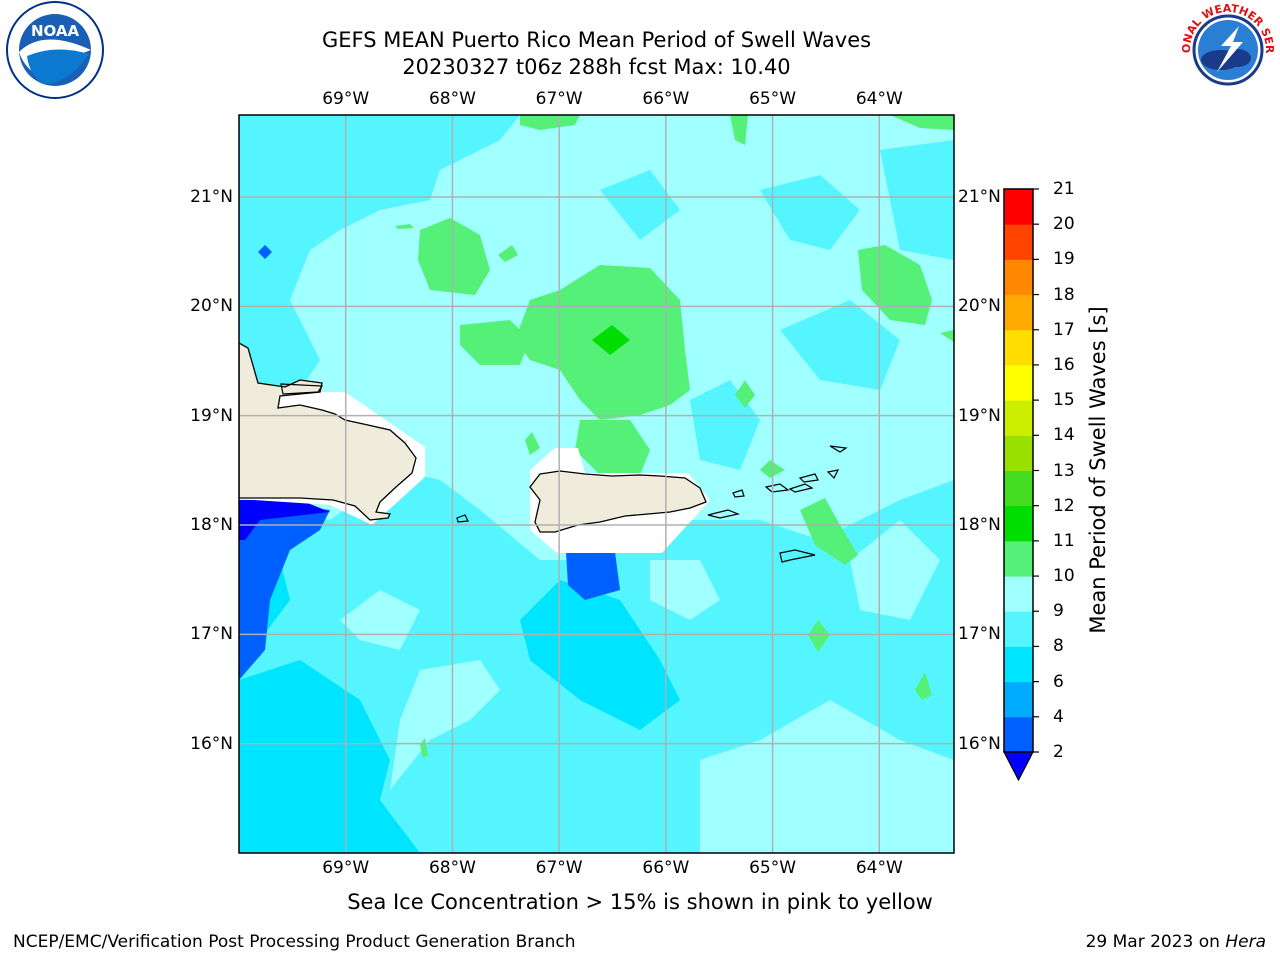 The image size is (1280, 960). What do you see at coordinates (1245, 942) in the screenshot?
I see `footer-host: Hera` at bounding box center [1245, 942].